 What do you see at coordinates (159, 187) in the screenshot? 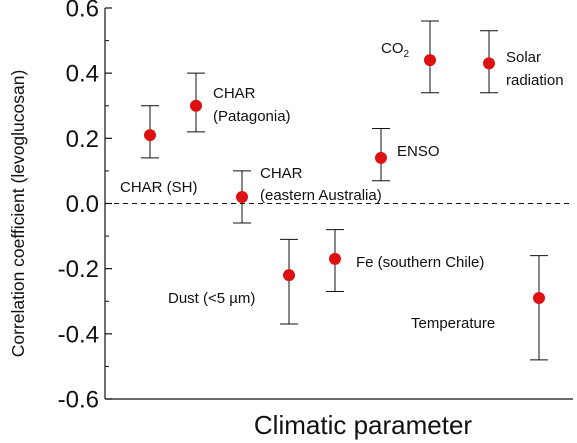
I see `point-label: CHAR (SH)` at bounding box center [159, 187].